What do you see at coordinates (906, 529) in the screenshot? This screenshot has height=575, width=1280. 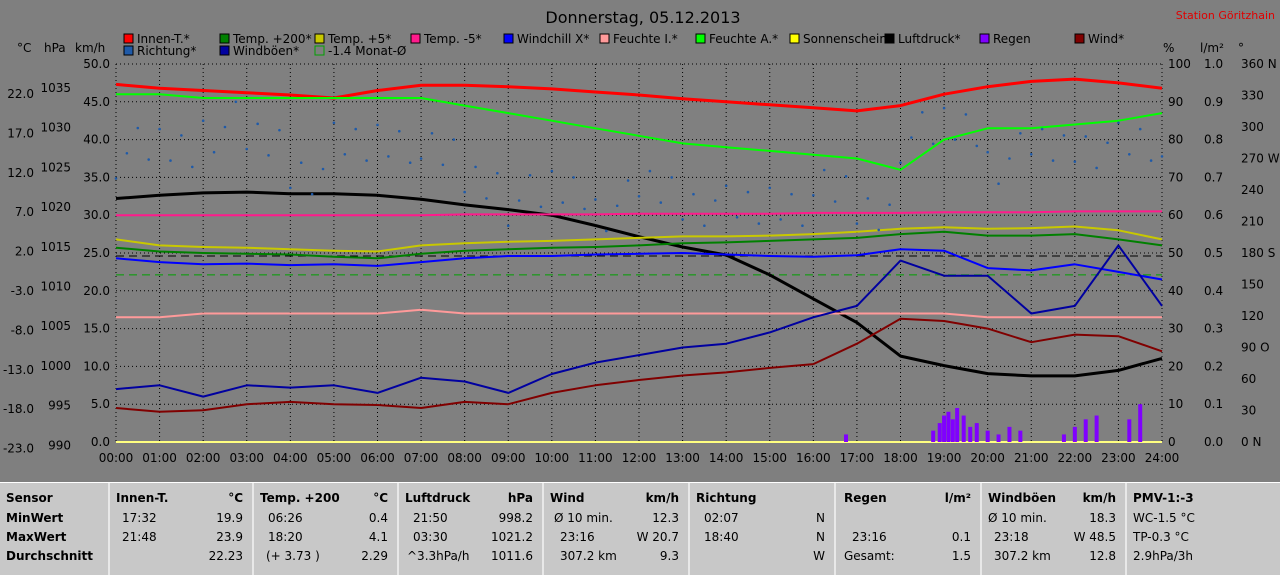 I see `stats-col-regen: Regen l/m² 23:16 0.1 Gesamt: 1.5` at bounding box center [906, 529].